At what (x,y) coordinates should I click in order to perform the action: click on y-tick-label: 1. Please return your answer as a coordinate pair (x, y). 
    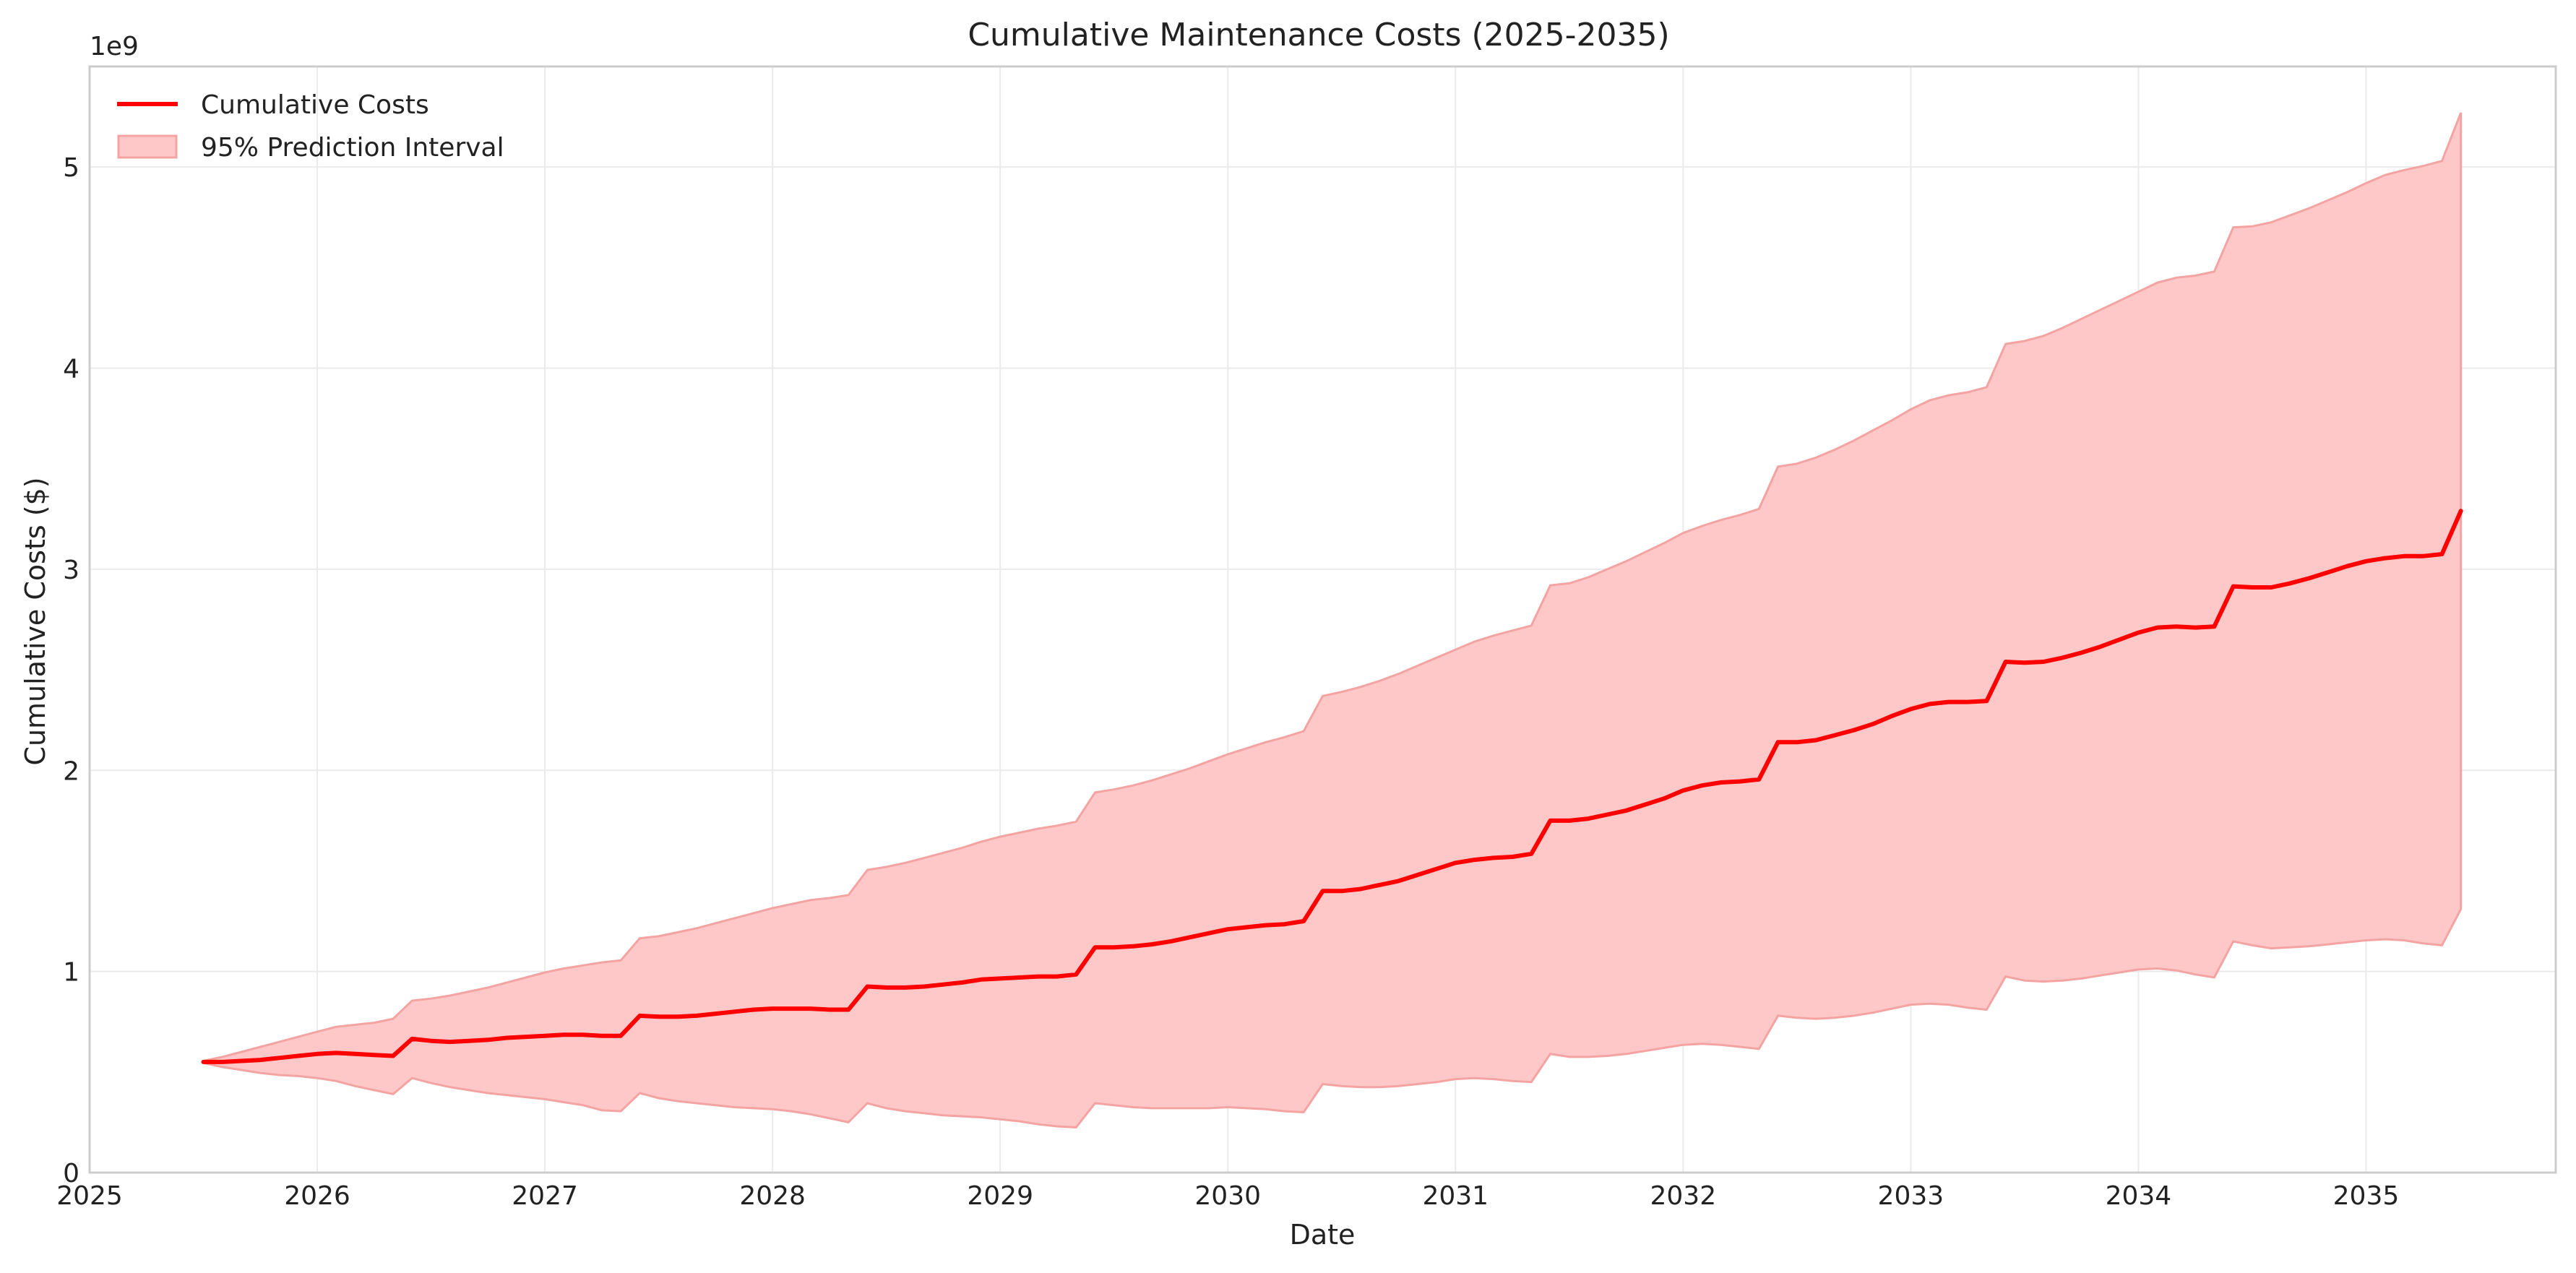
    Looking at the image, I should click on (71, 973).